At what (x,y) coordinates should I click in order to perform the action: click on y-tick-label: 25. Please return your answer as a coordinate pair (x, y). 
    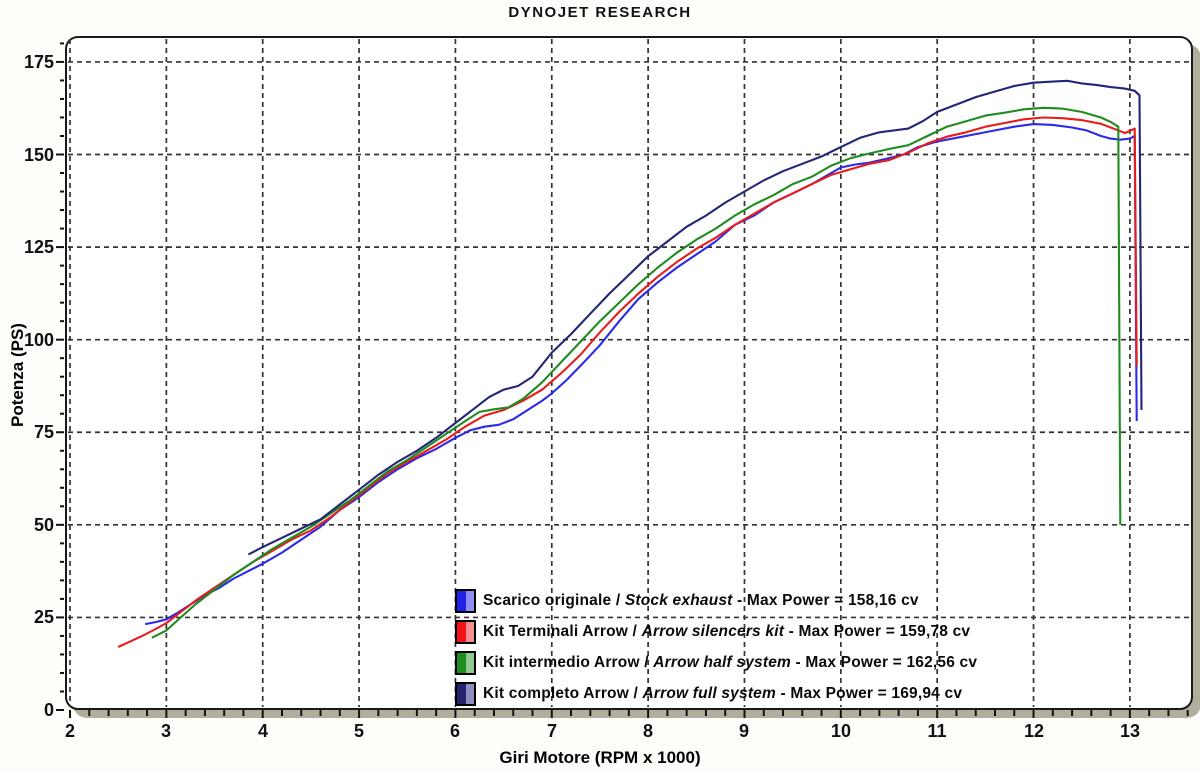
    Looking at the image, I should click on (43, 617).